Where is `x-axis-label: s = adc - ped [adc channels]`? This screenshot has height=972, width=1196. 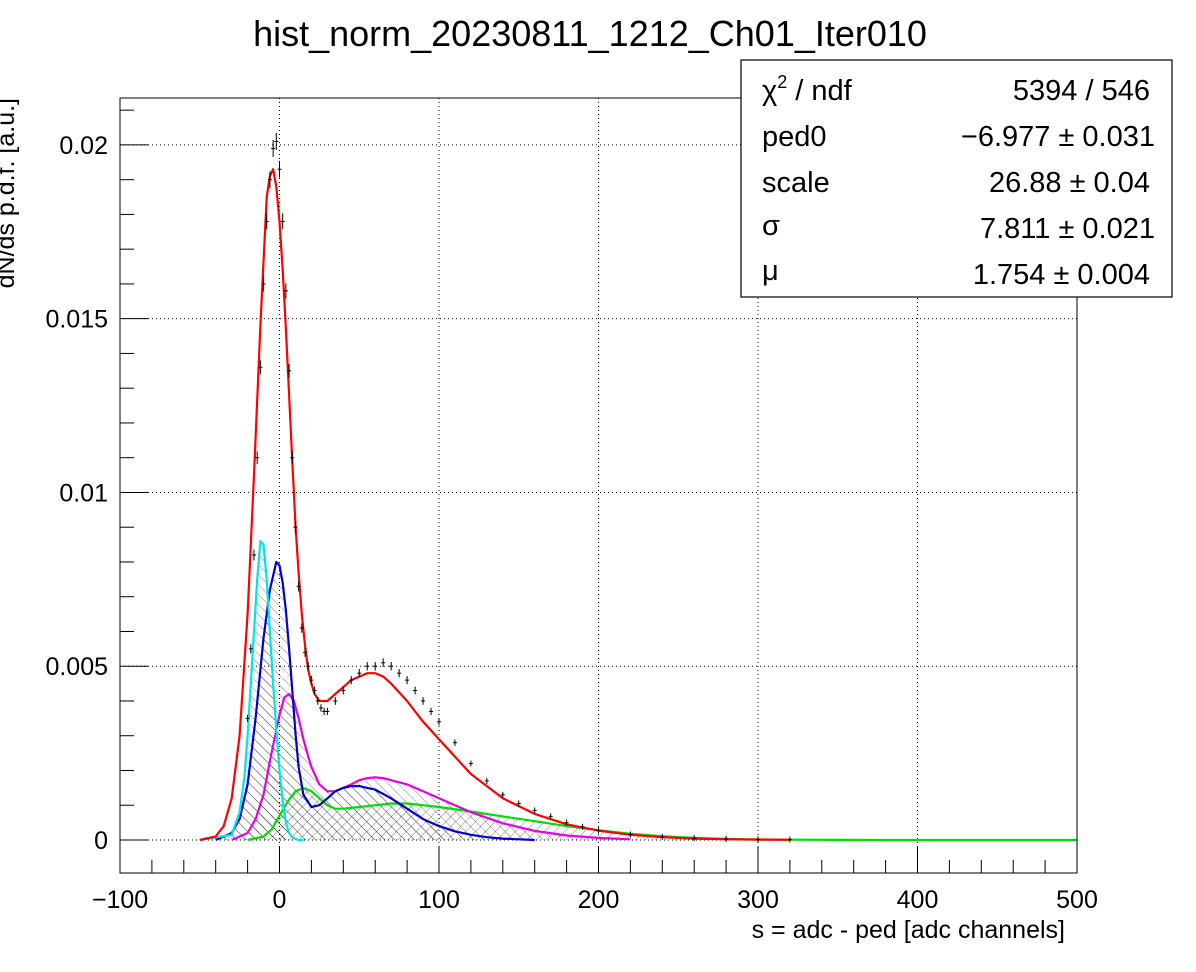
x-axis-label: s = adc - ped [adc channels] is located at coordinates (908, 930).